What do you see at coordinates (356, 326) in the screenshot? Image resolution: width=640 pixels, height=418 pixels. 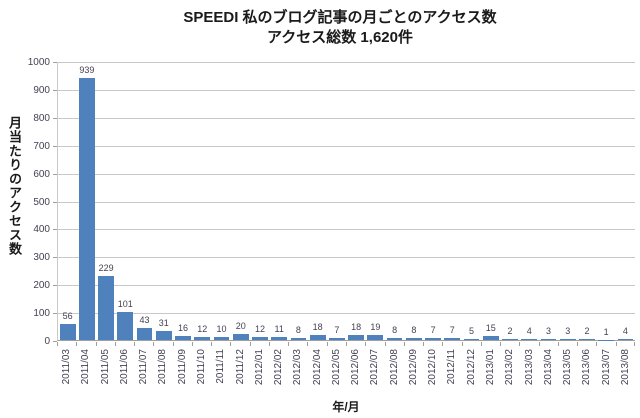 I see `bar-value-label: 18` at bounding box center [356, 326].